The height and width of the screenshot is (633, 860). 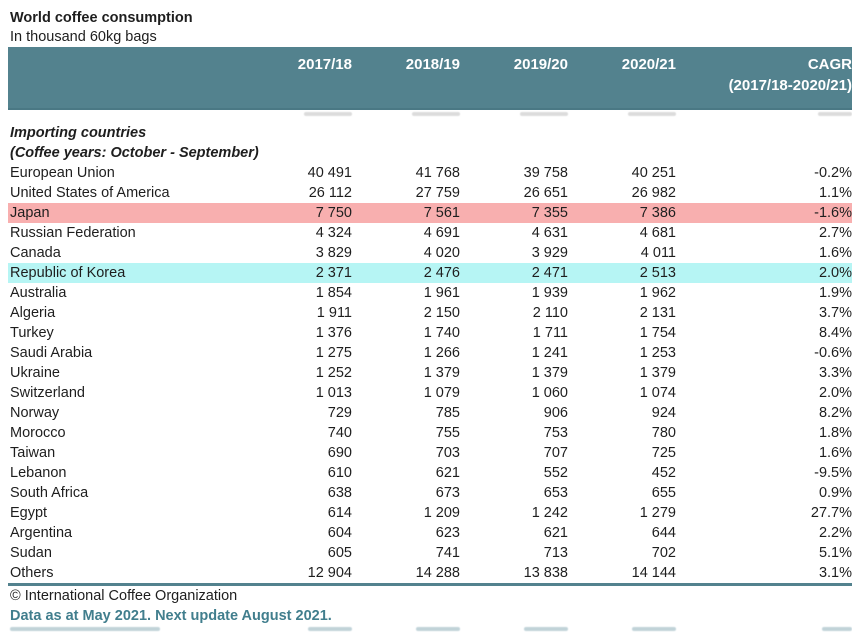 I want to click on value-cell-2017-18: 638, so click(x=339, y=493).